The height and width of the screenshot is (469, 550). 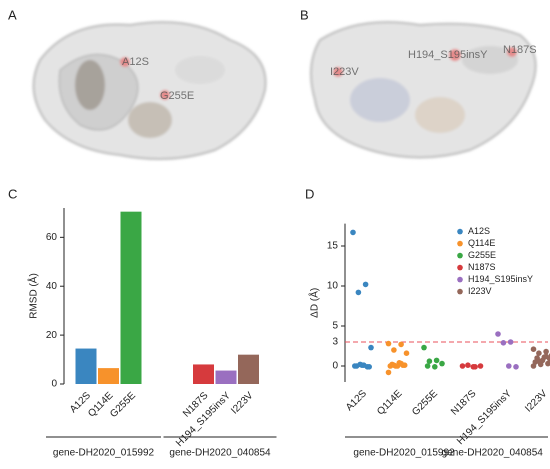 What do you see at coordinates (335, 326) in the screenshot?
I see `y-tick-label: 5` at bounding box center [335, 326].